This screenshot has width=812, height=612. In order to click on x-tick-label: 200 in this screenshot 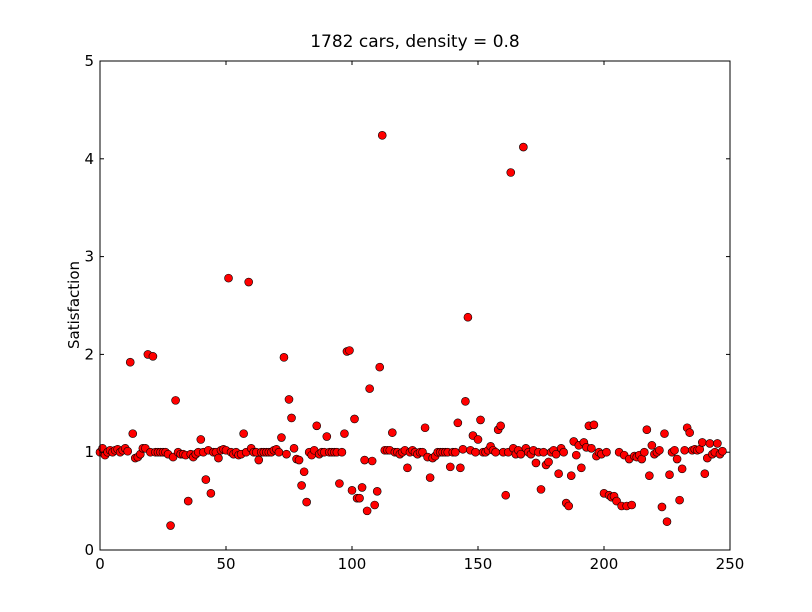, I will do `click(604, 564)`.